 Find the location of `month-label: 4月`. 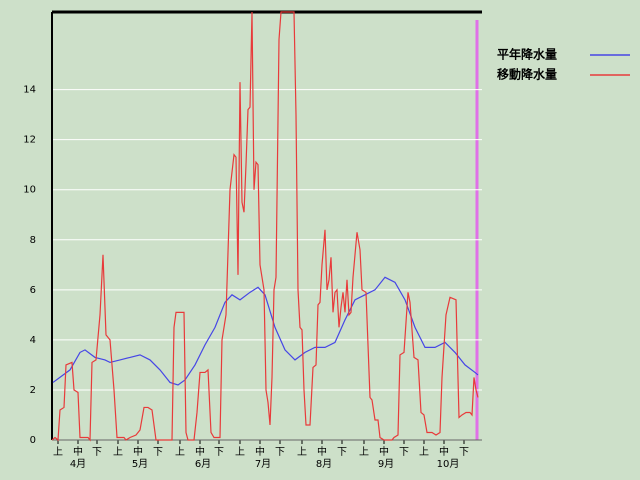

month-label: 4月 is located at coordinates (78, 464).